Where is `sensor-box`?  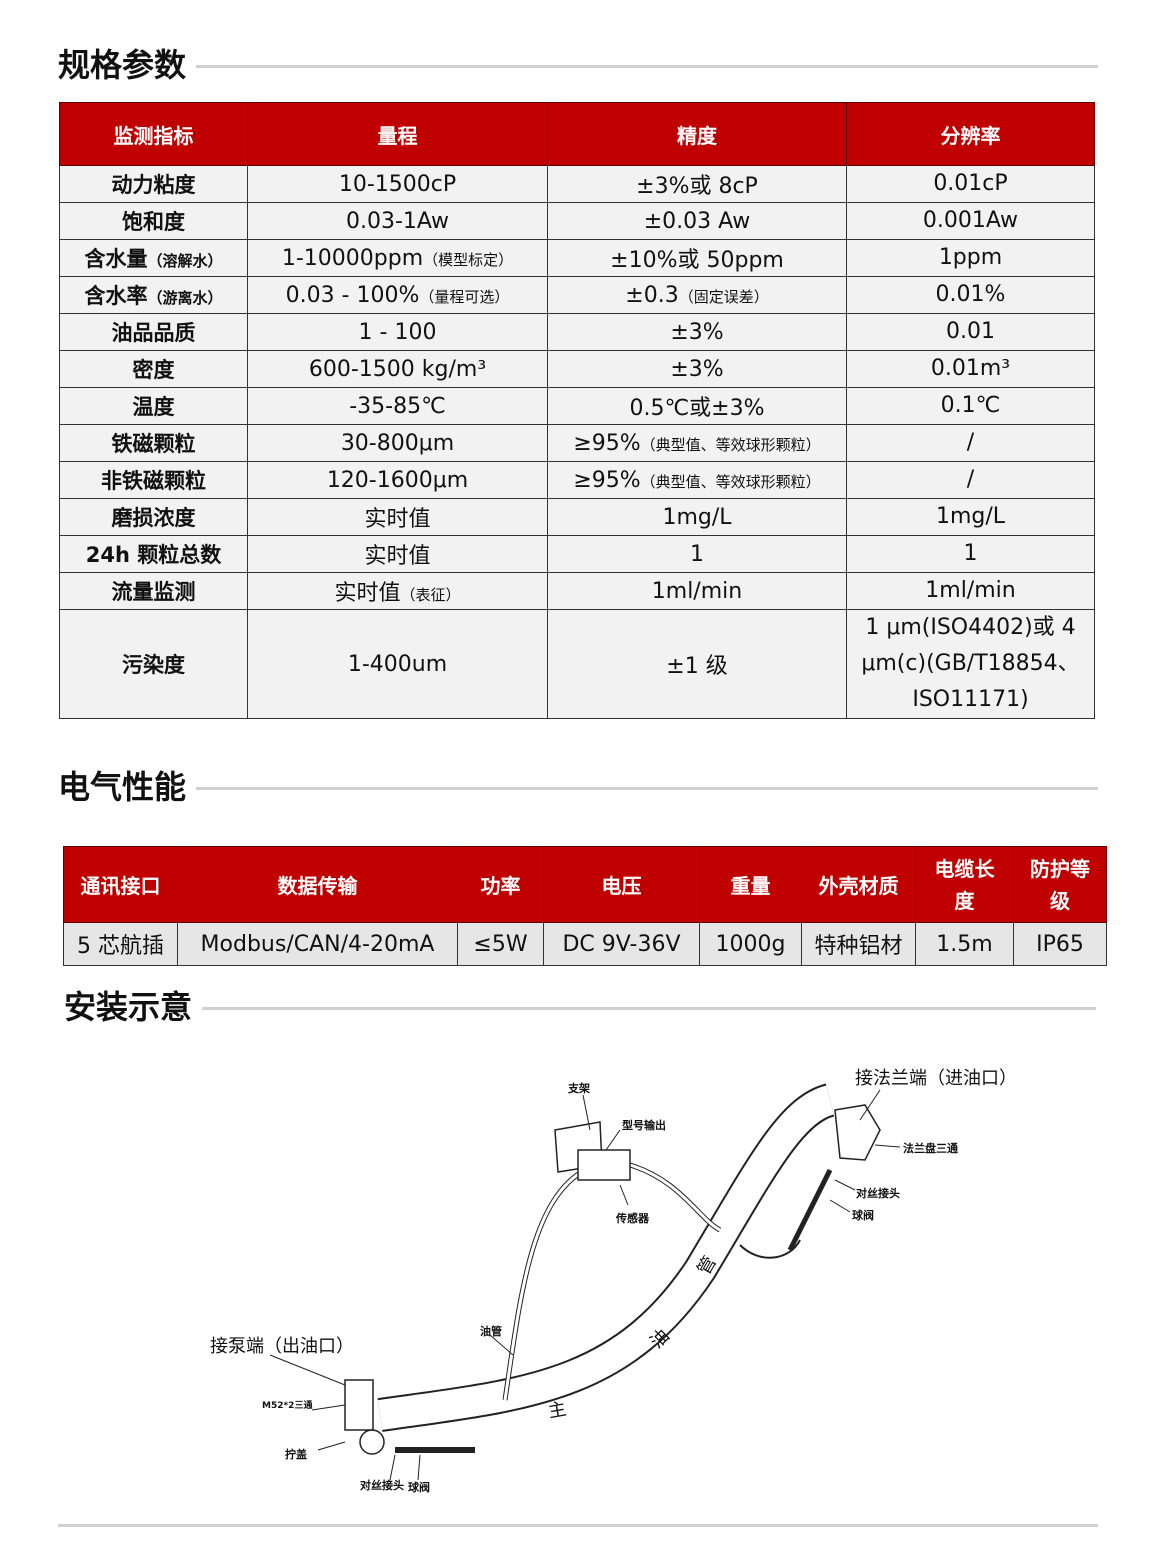 sensor-box is located at coordinates (604, 1165).